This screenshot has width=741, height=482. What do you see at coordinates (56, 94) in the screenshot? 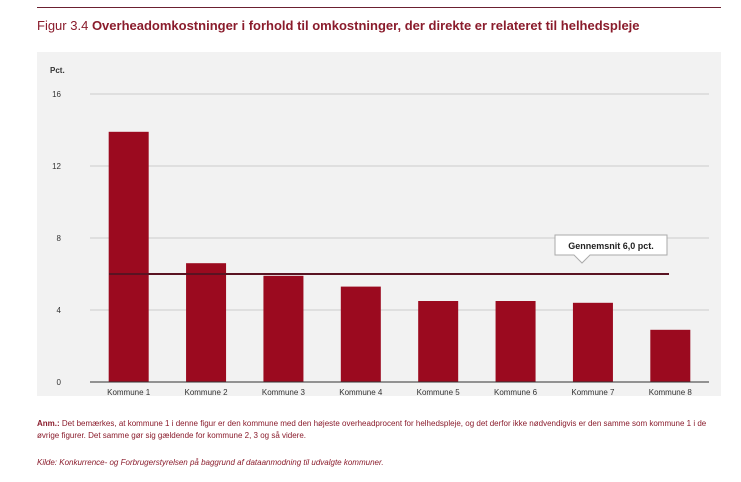
I see `y-tick-label: 16` at bounding box center [56, 94].